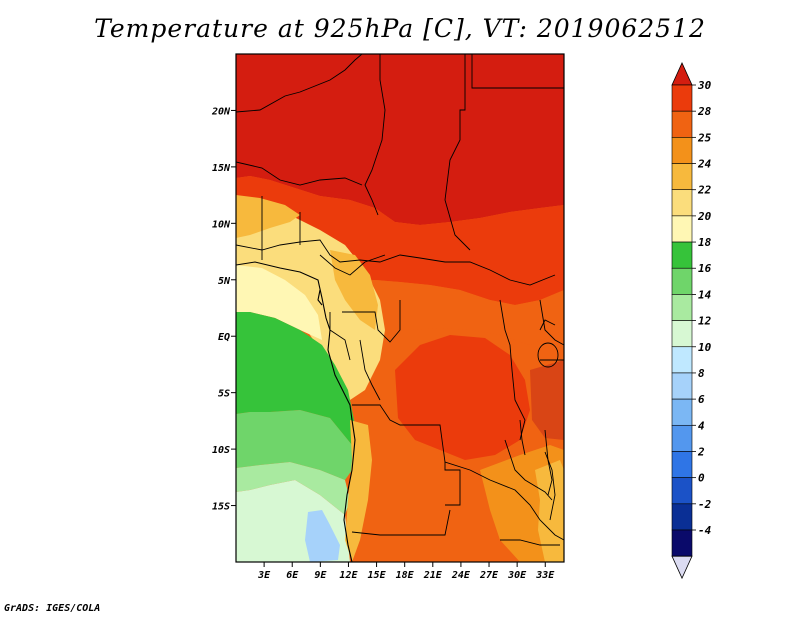  I want to click on colorbar-label: 16, so click(705, 268).